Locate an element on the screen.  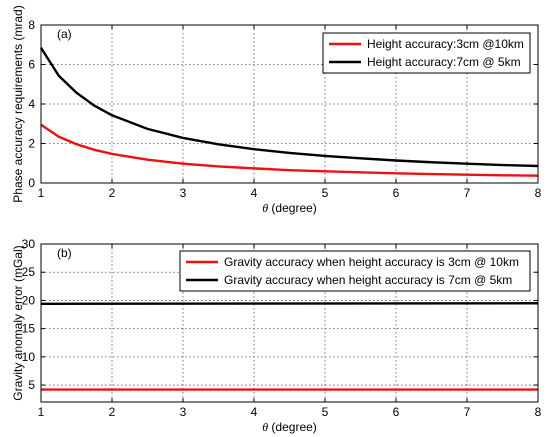
y-tick-label: 8 is located at coordinates (31, 25).